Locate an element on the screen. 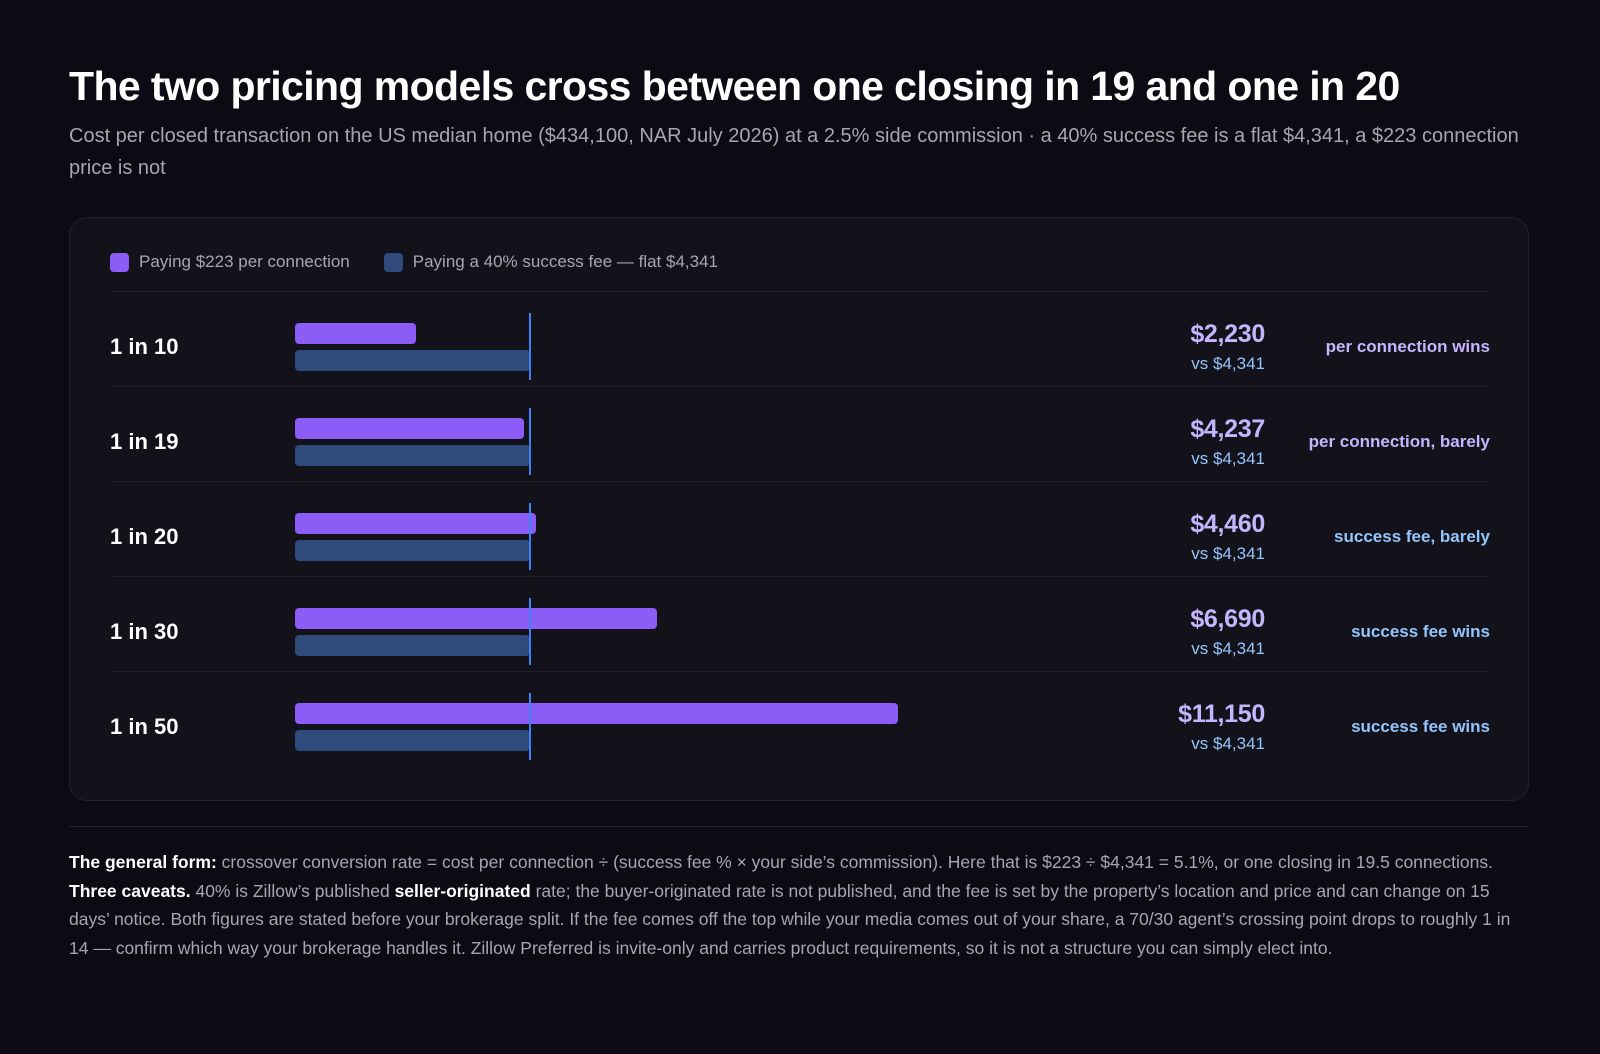 The height and width of the screenshot is (1054, 1600). data-label-value: $6,690 is located at coordinates (1227, 619).